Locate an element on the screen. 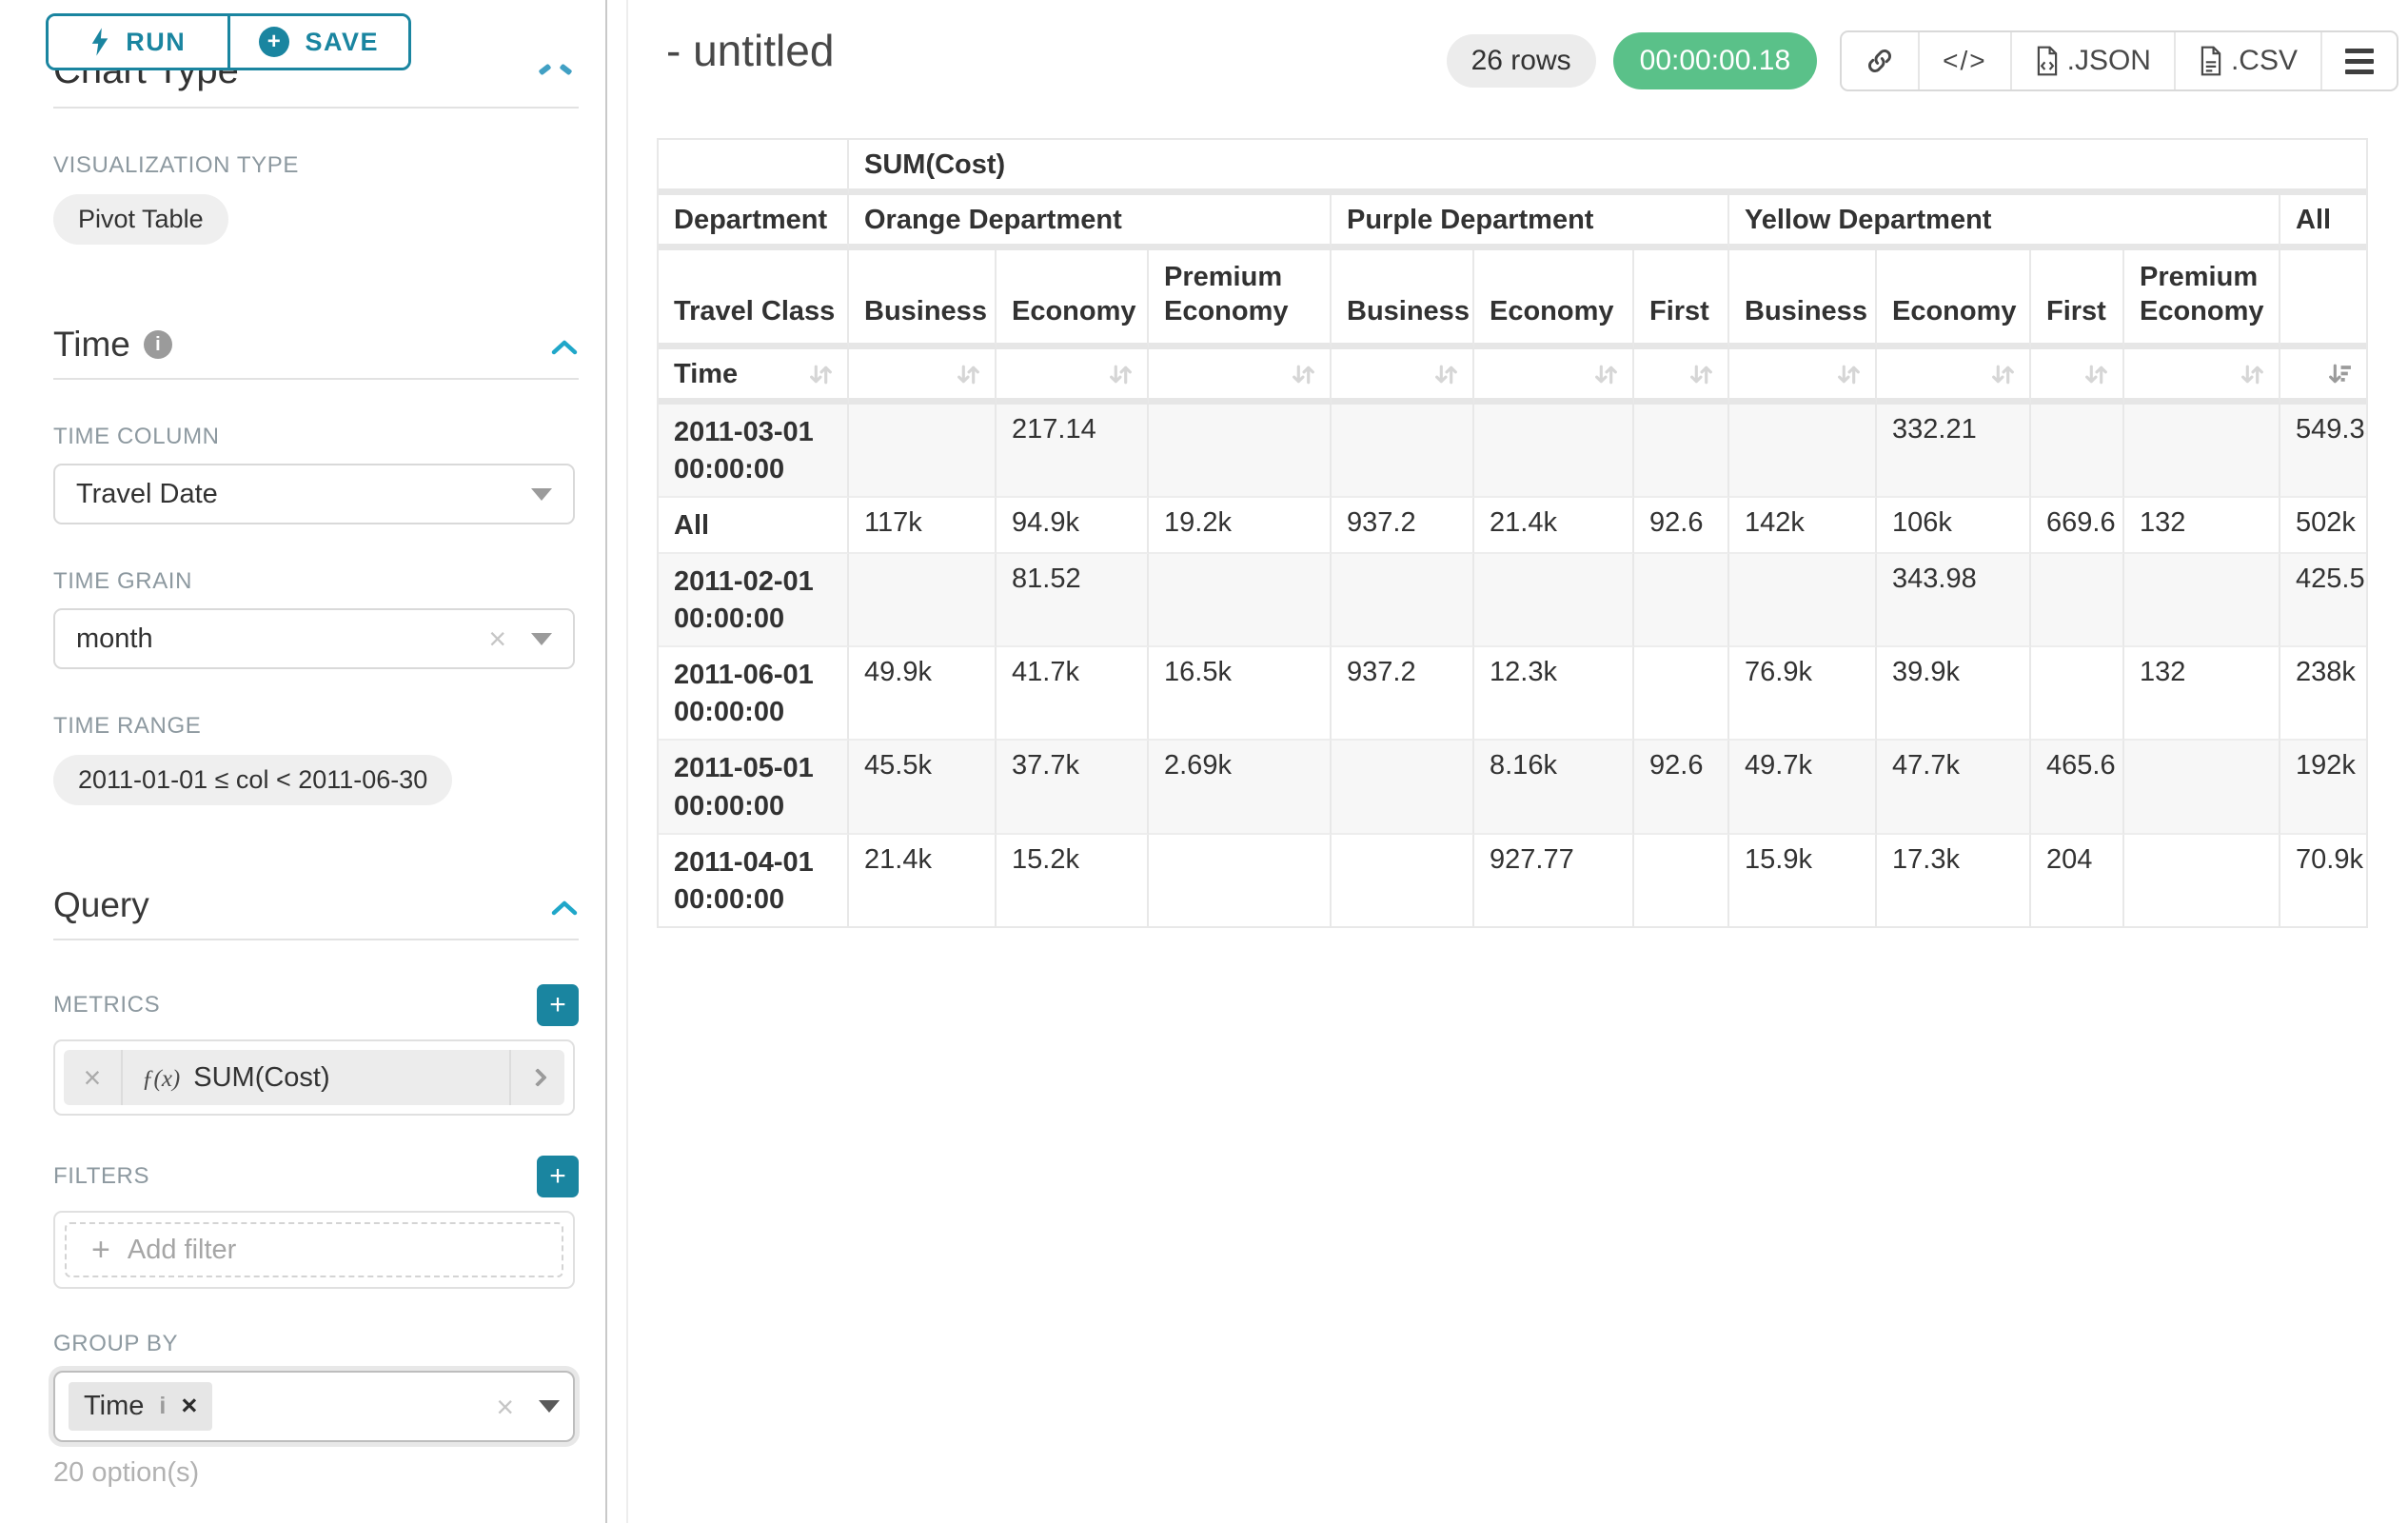  expand-metric-button is located at coordinates (536, 1078).